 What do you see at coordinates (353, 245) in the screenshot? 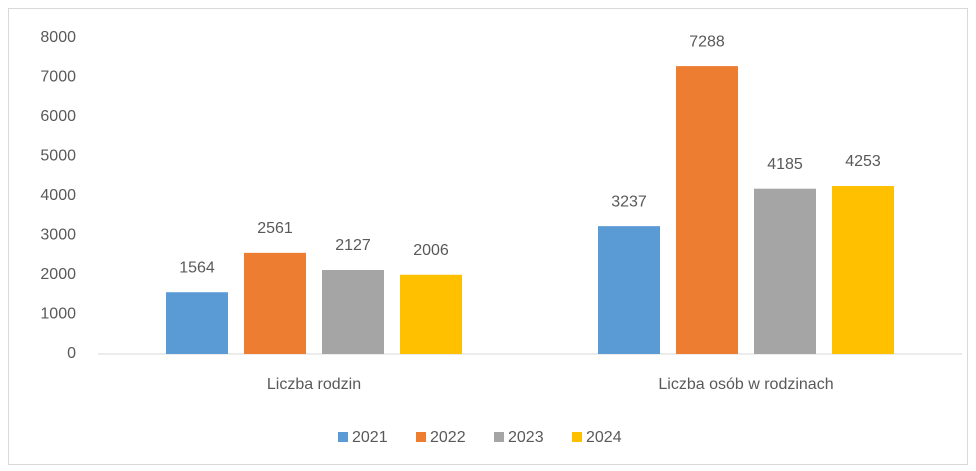
I see `data-label: 2127` at bounding box center [353, 245].